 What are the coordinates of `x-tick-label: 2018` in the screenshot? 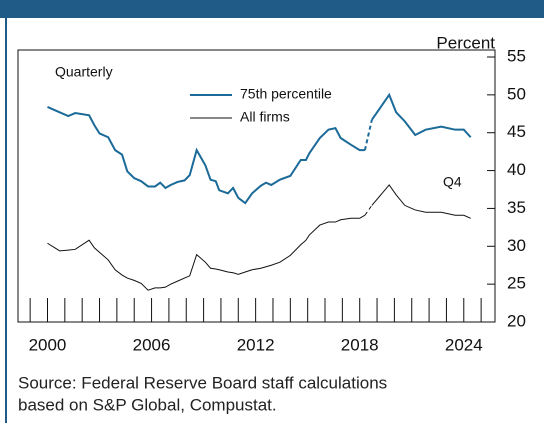 It's located at (360, 344).